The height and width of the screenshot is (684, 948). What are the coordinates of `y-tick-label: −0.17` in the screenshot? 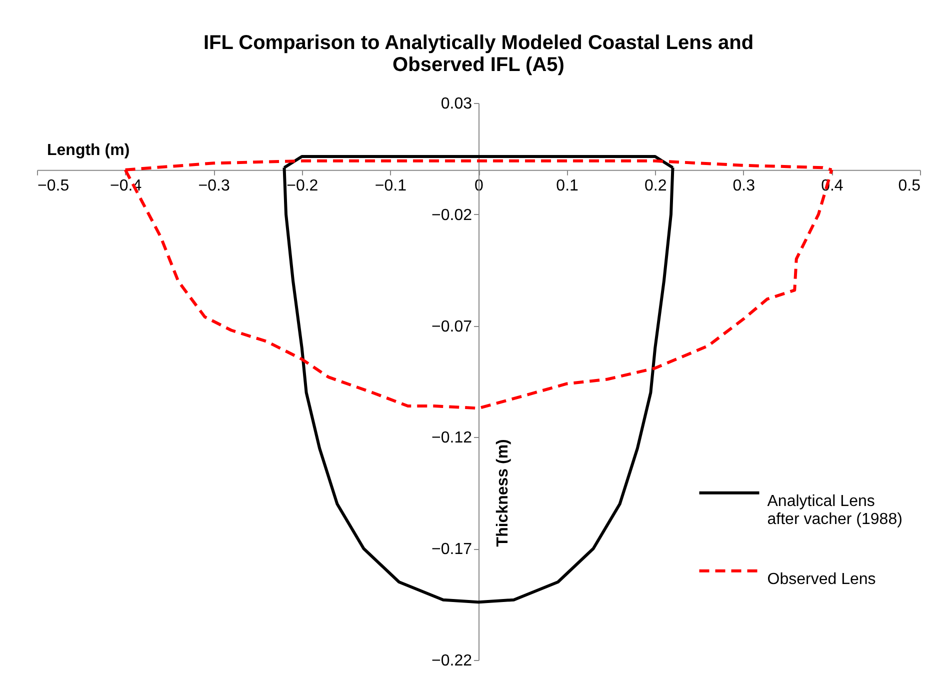 It's located at (452, 549).